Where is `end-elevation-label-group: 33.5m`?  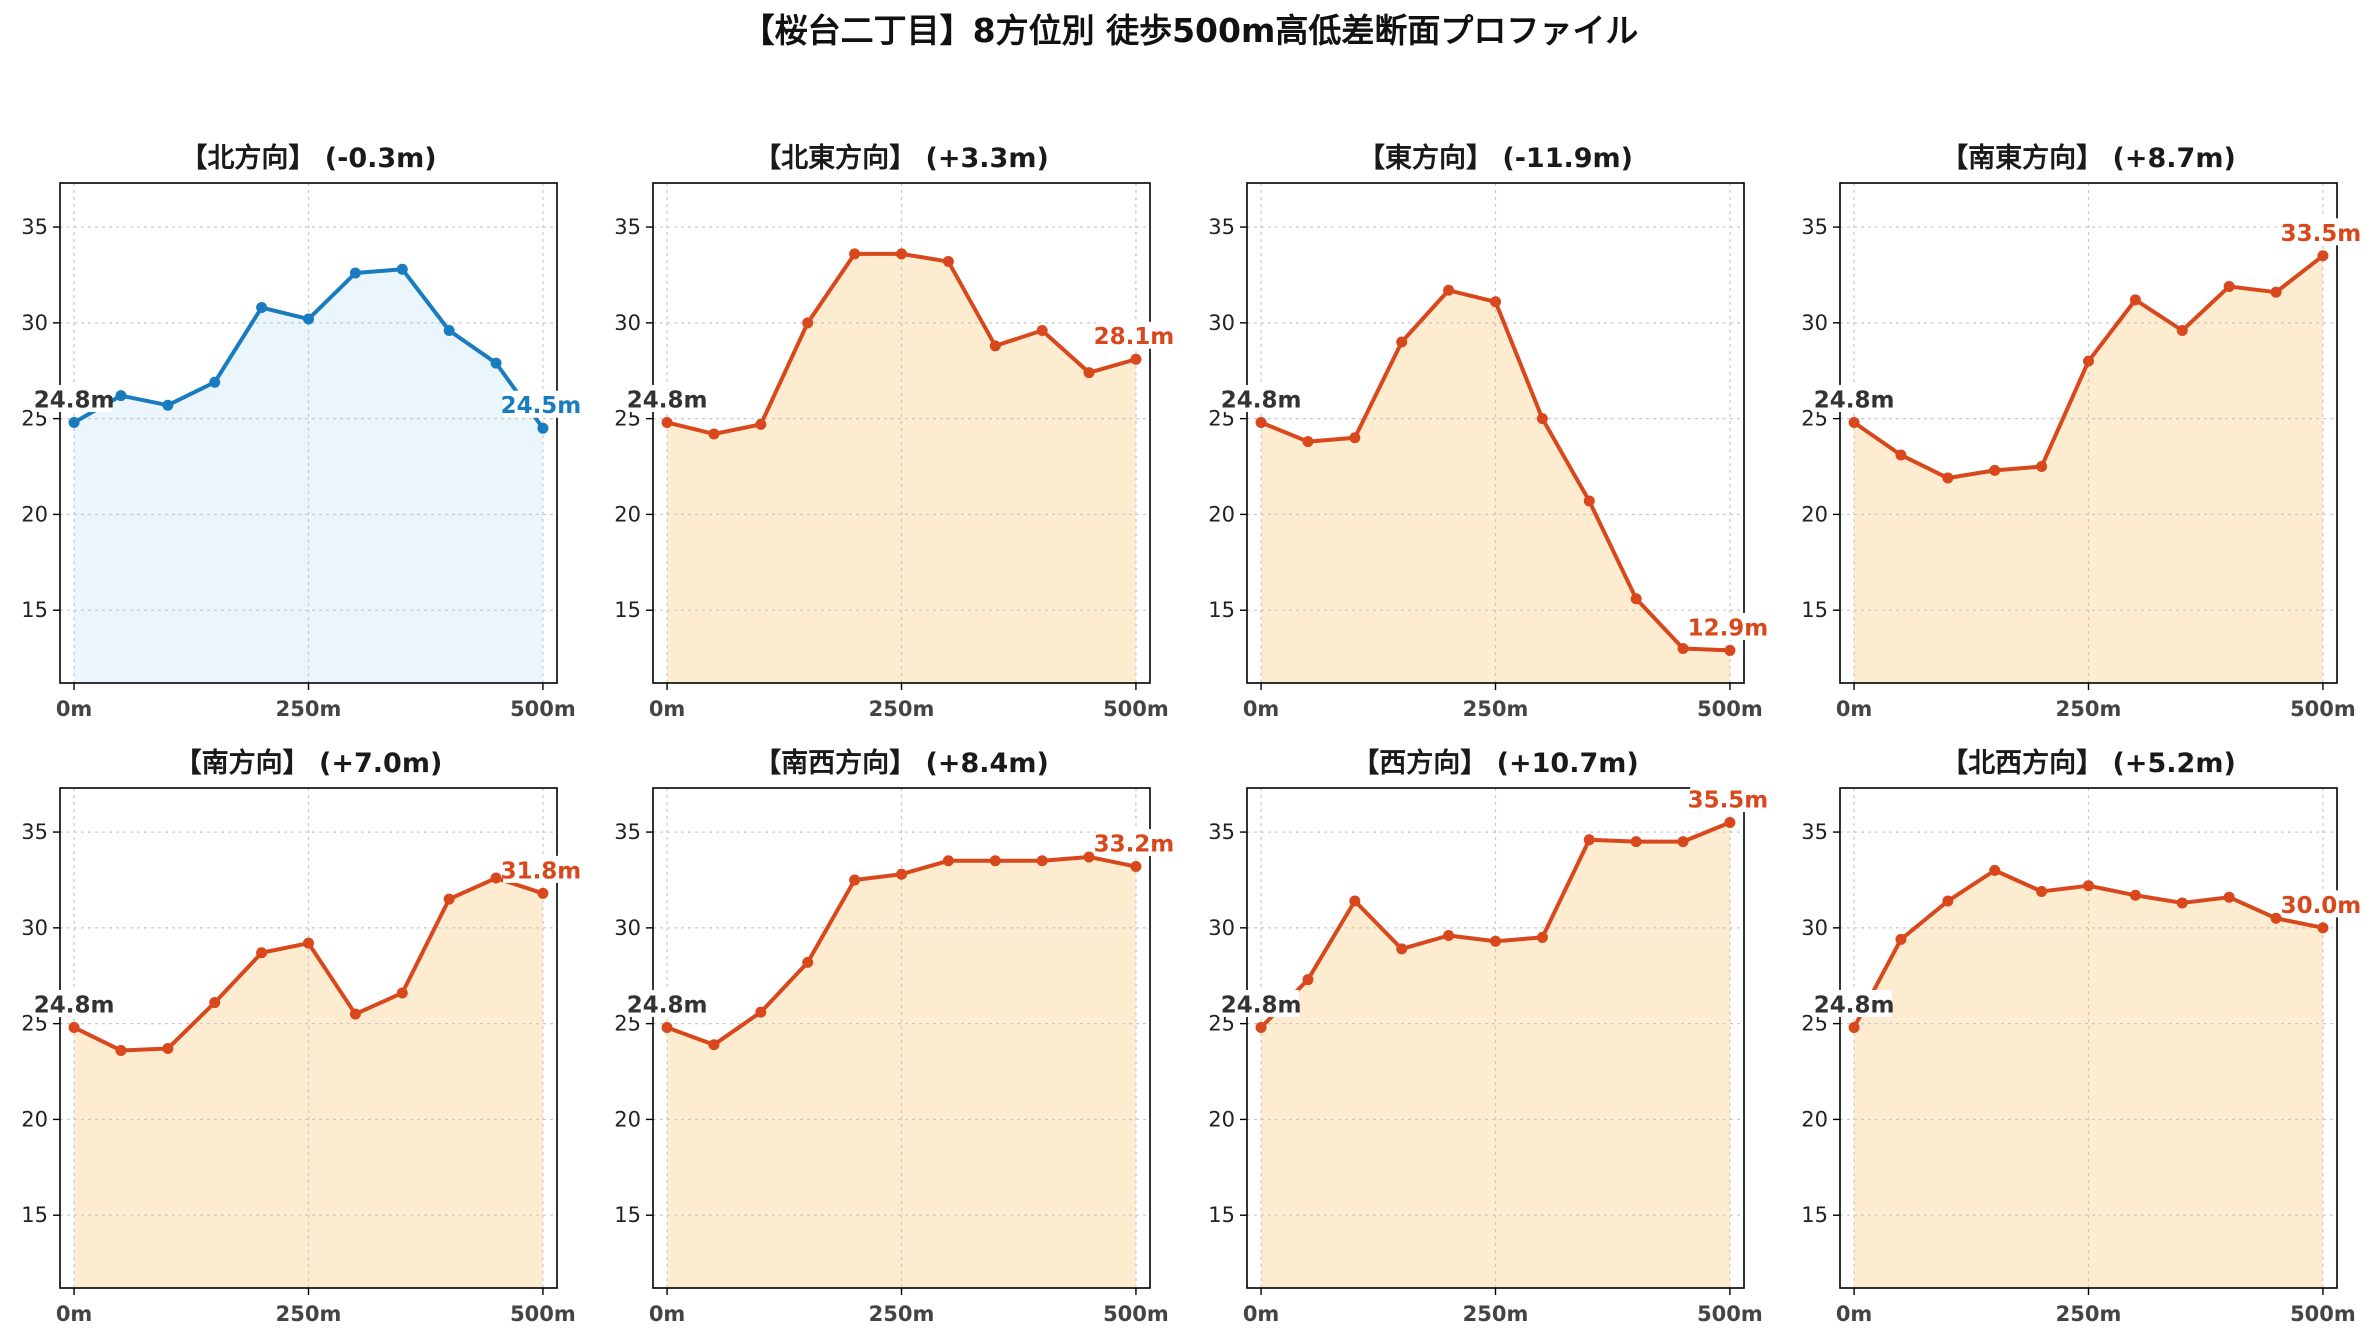
end-elevation-label-group: 33.5m is located at coordinates (2321, 232).